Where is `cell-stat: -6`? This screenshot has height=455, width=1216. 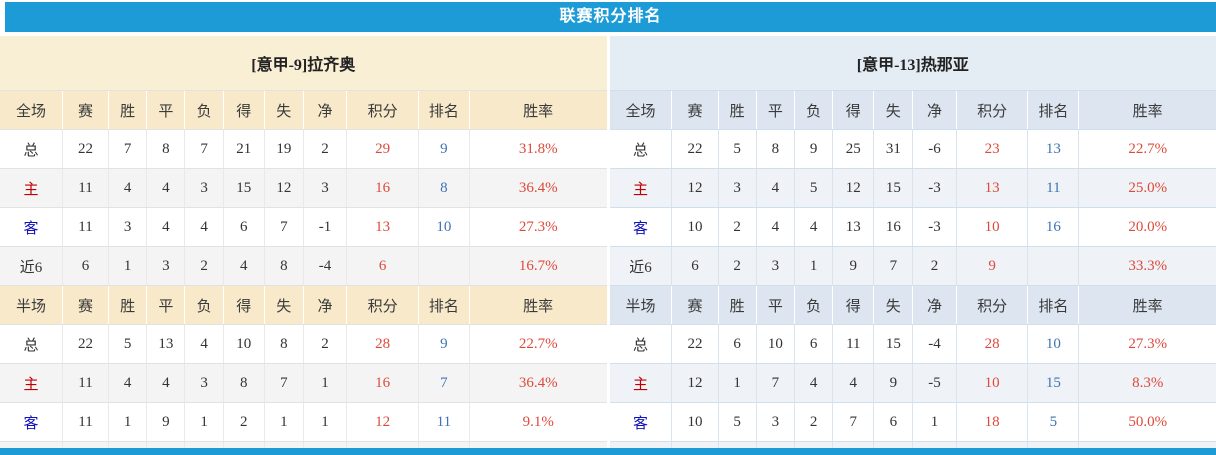 cell-stat: -6 is located at coordinates (934, 149).